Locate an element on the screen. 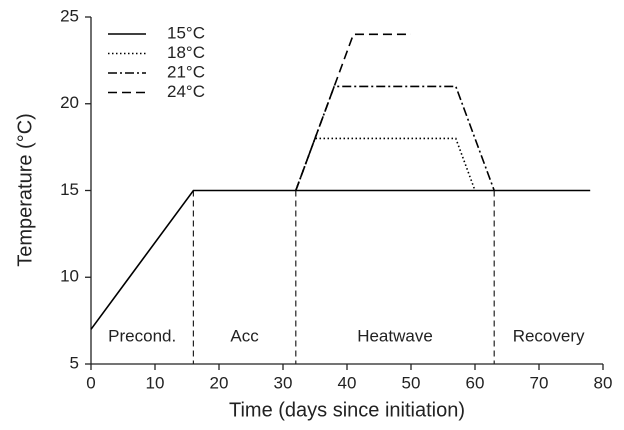  phase-label: Heatwave is located at coordinates (395, 335).